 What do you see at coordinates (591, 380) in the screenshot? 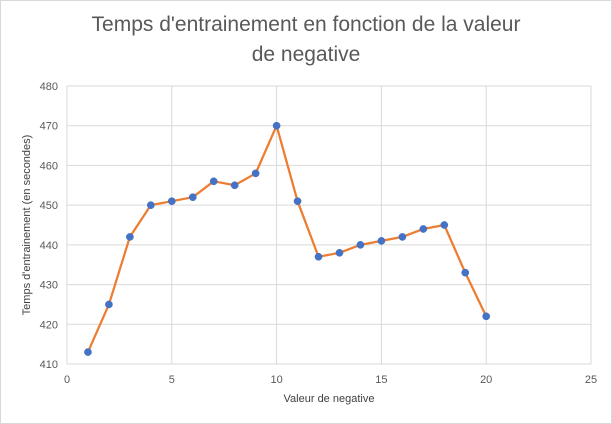
I see `x-tick-label: 25` at bounding box center [591, 380].